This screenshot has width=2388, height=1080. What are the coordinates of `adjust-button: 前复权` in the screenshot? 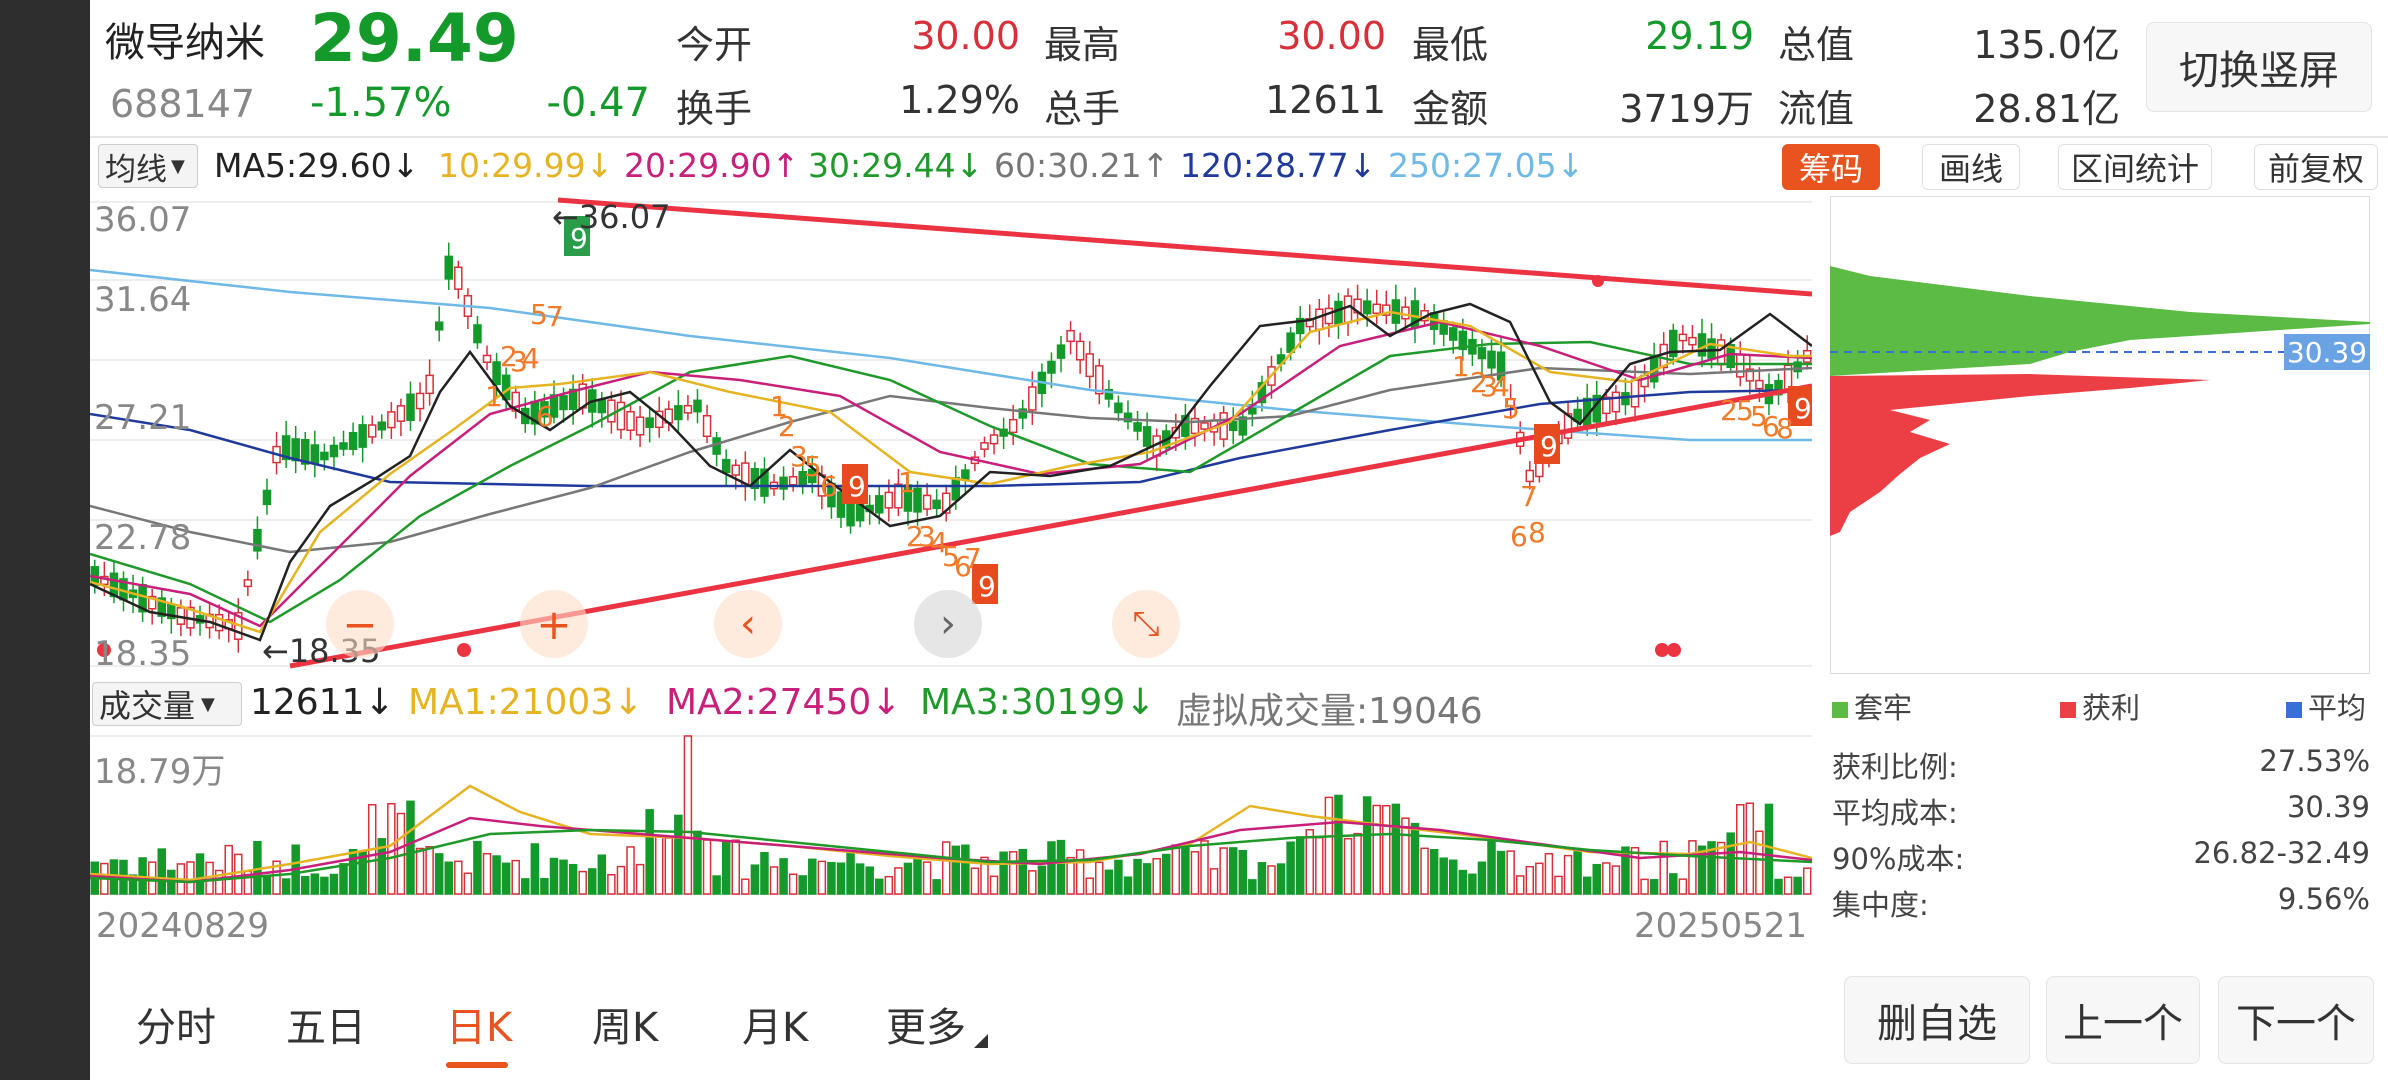 It's located at (2316, 167).